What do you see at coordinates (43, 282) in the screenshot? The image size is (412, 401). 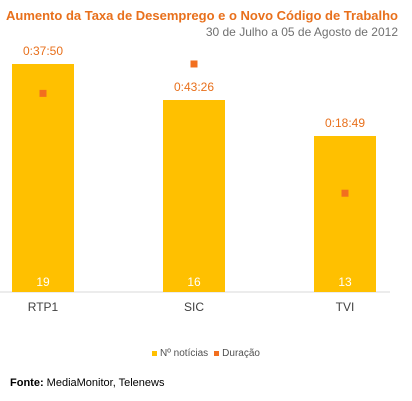 I see `count-label-rtp1: 19` at bounding box center [43, 282].